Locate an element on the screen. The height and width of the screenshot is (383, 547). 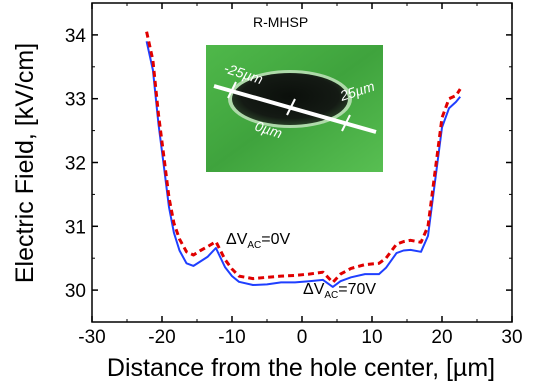
label-dv-70v-main: ΔV is located at coordinates (314, 289).